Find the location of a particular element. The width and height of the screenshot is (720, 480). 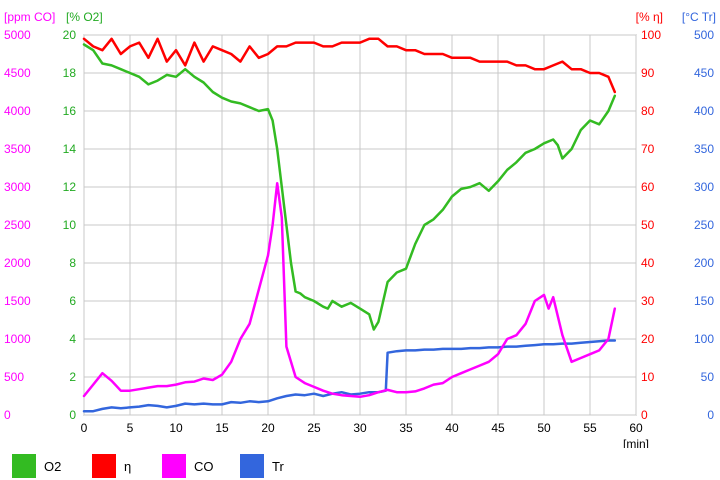

y-tick-label-eta: 60 is located at coordinates (648, 187).